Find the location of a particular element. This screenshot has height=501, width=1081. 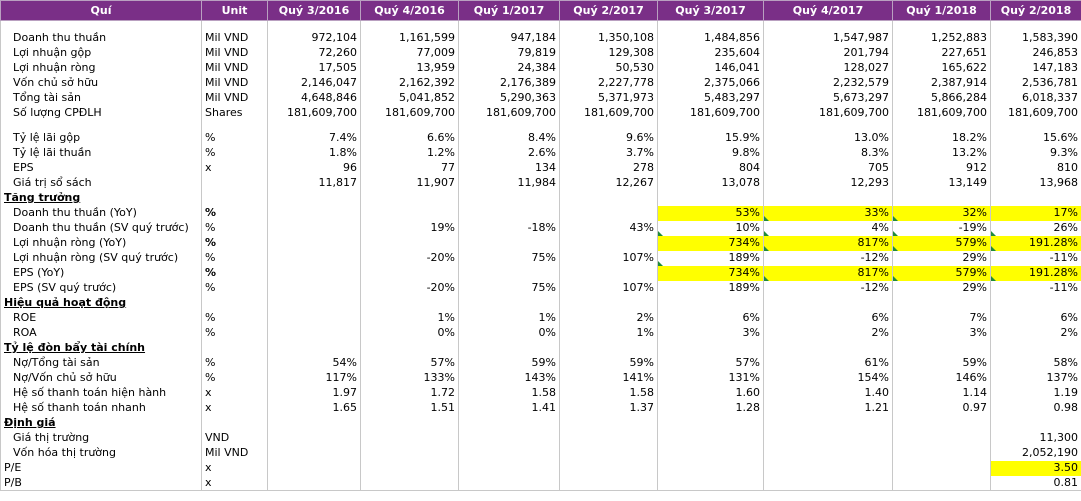

value-cell: 0.97 is located at coordinates (941, 408).